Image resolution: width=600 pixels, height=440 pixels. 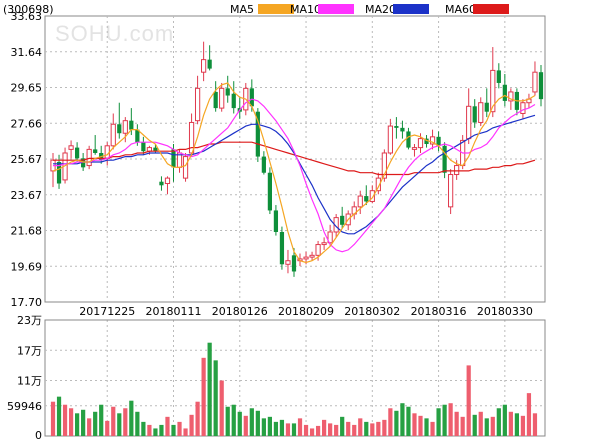 What do you see at coordinates (295, 378) in the screenshot?
I see `volume-grid` at bounding box center [295, 378].